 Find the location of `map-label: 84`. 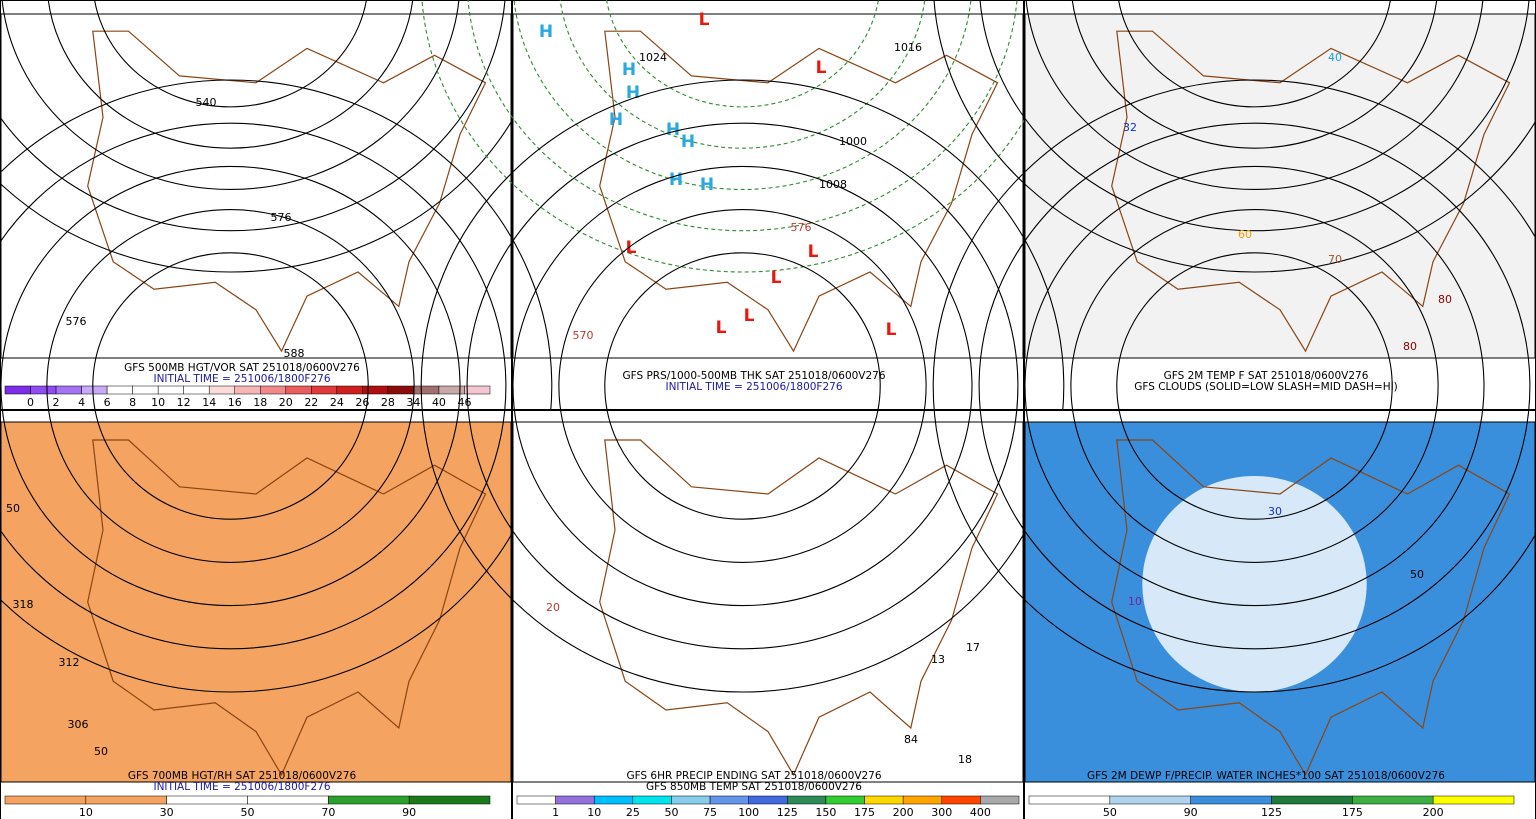

map-label: 84 is located at coordinates (911, 739).